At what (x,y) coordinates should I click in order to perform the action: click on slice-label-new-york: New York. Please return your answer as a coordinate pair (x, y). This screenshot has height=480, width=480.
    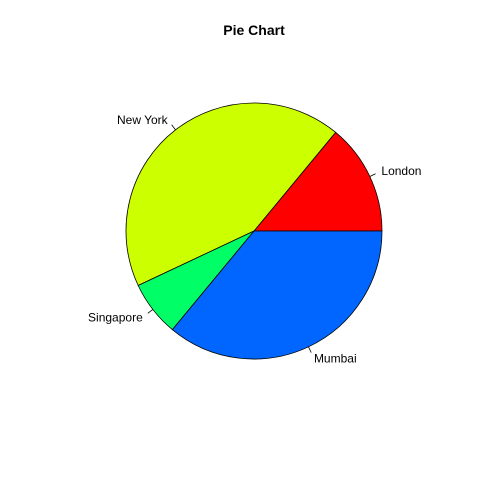
    Looking at the image, I should click on (143, 120).